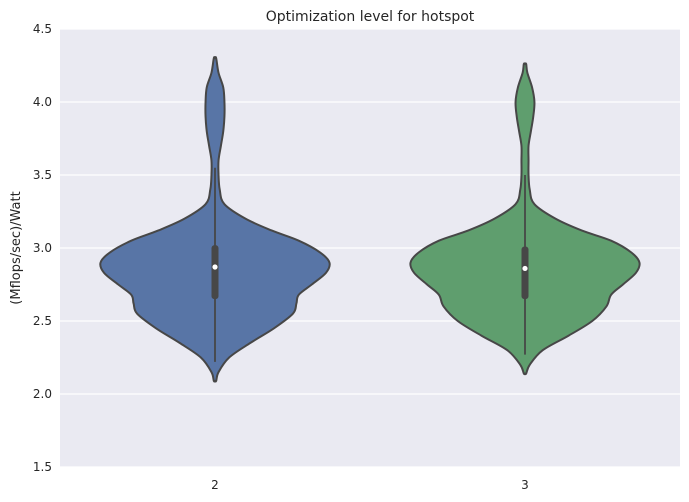 The height and width of the screenshot is (502, 689). I want to click on y-tick-label: 1.5, so click(42, 467).